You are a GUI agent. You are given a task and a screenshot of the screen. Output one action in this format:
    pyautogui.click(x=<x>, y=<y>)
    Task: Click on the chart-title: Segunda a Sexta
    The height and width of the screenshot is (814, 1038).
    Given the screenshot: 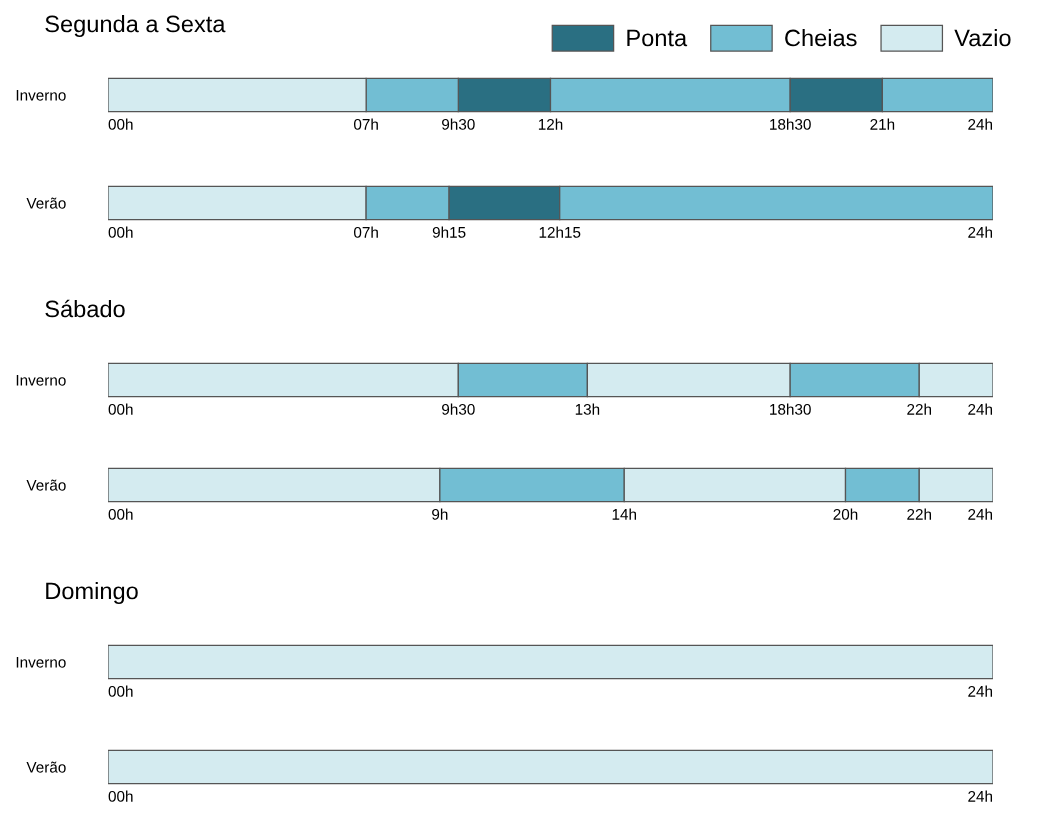 What is the action you would take?
    pyautogui.click(x=135, y=25)
    